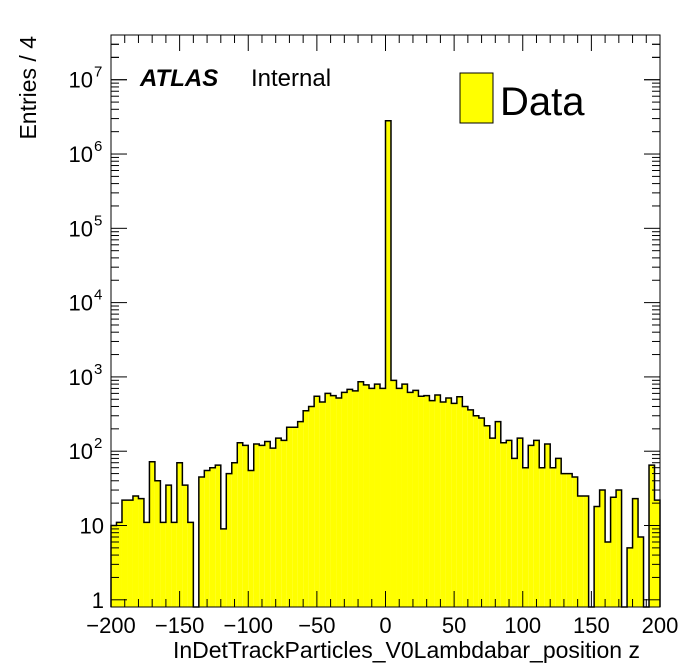 The image size is (696, 672). Describe the element at coordinates (98, 146) in the screenshot. I see `y-tick-exponent: 6` at that location.